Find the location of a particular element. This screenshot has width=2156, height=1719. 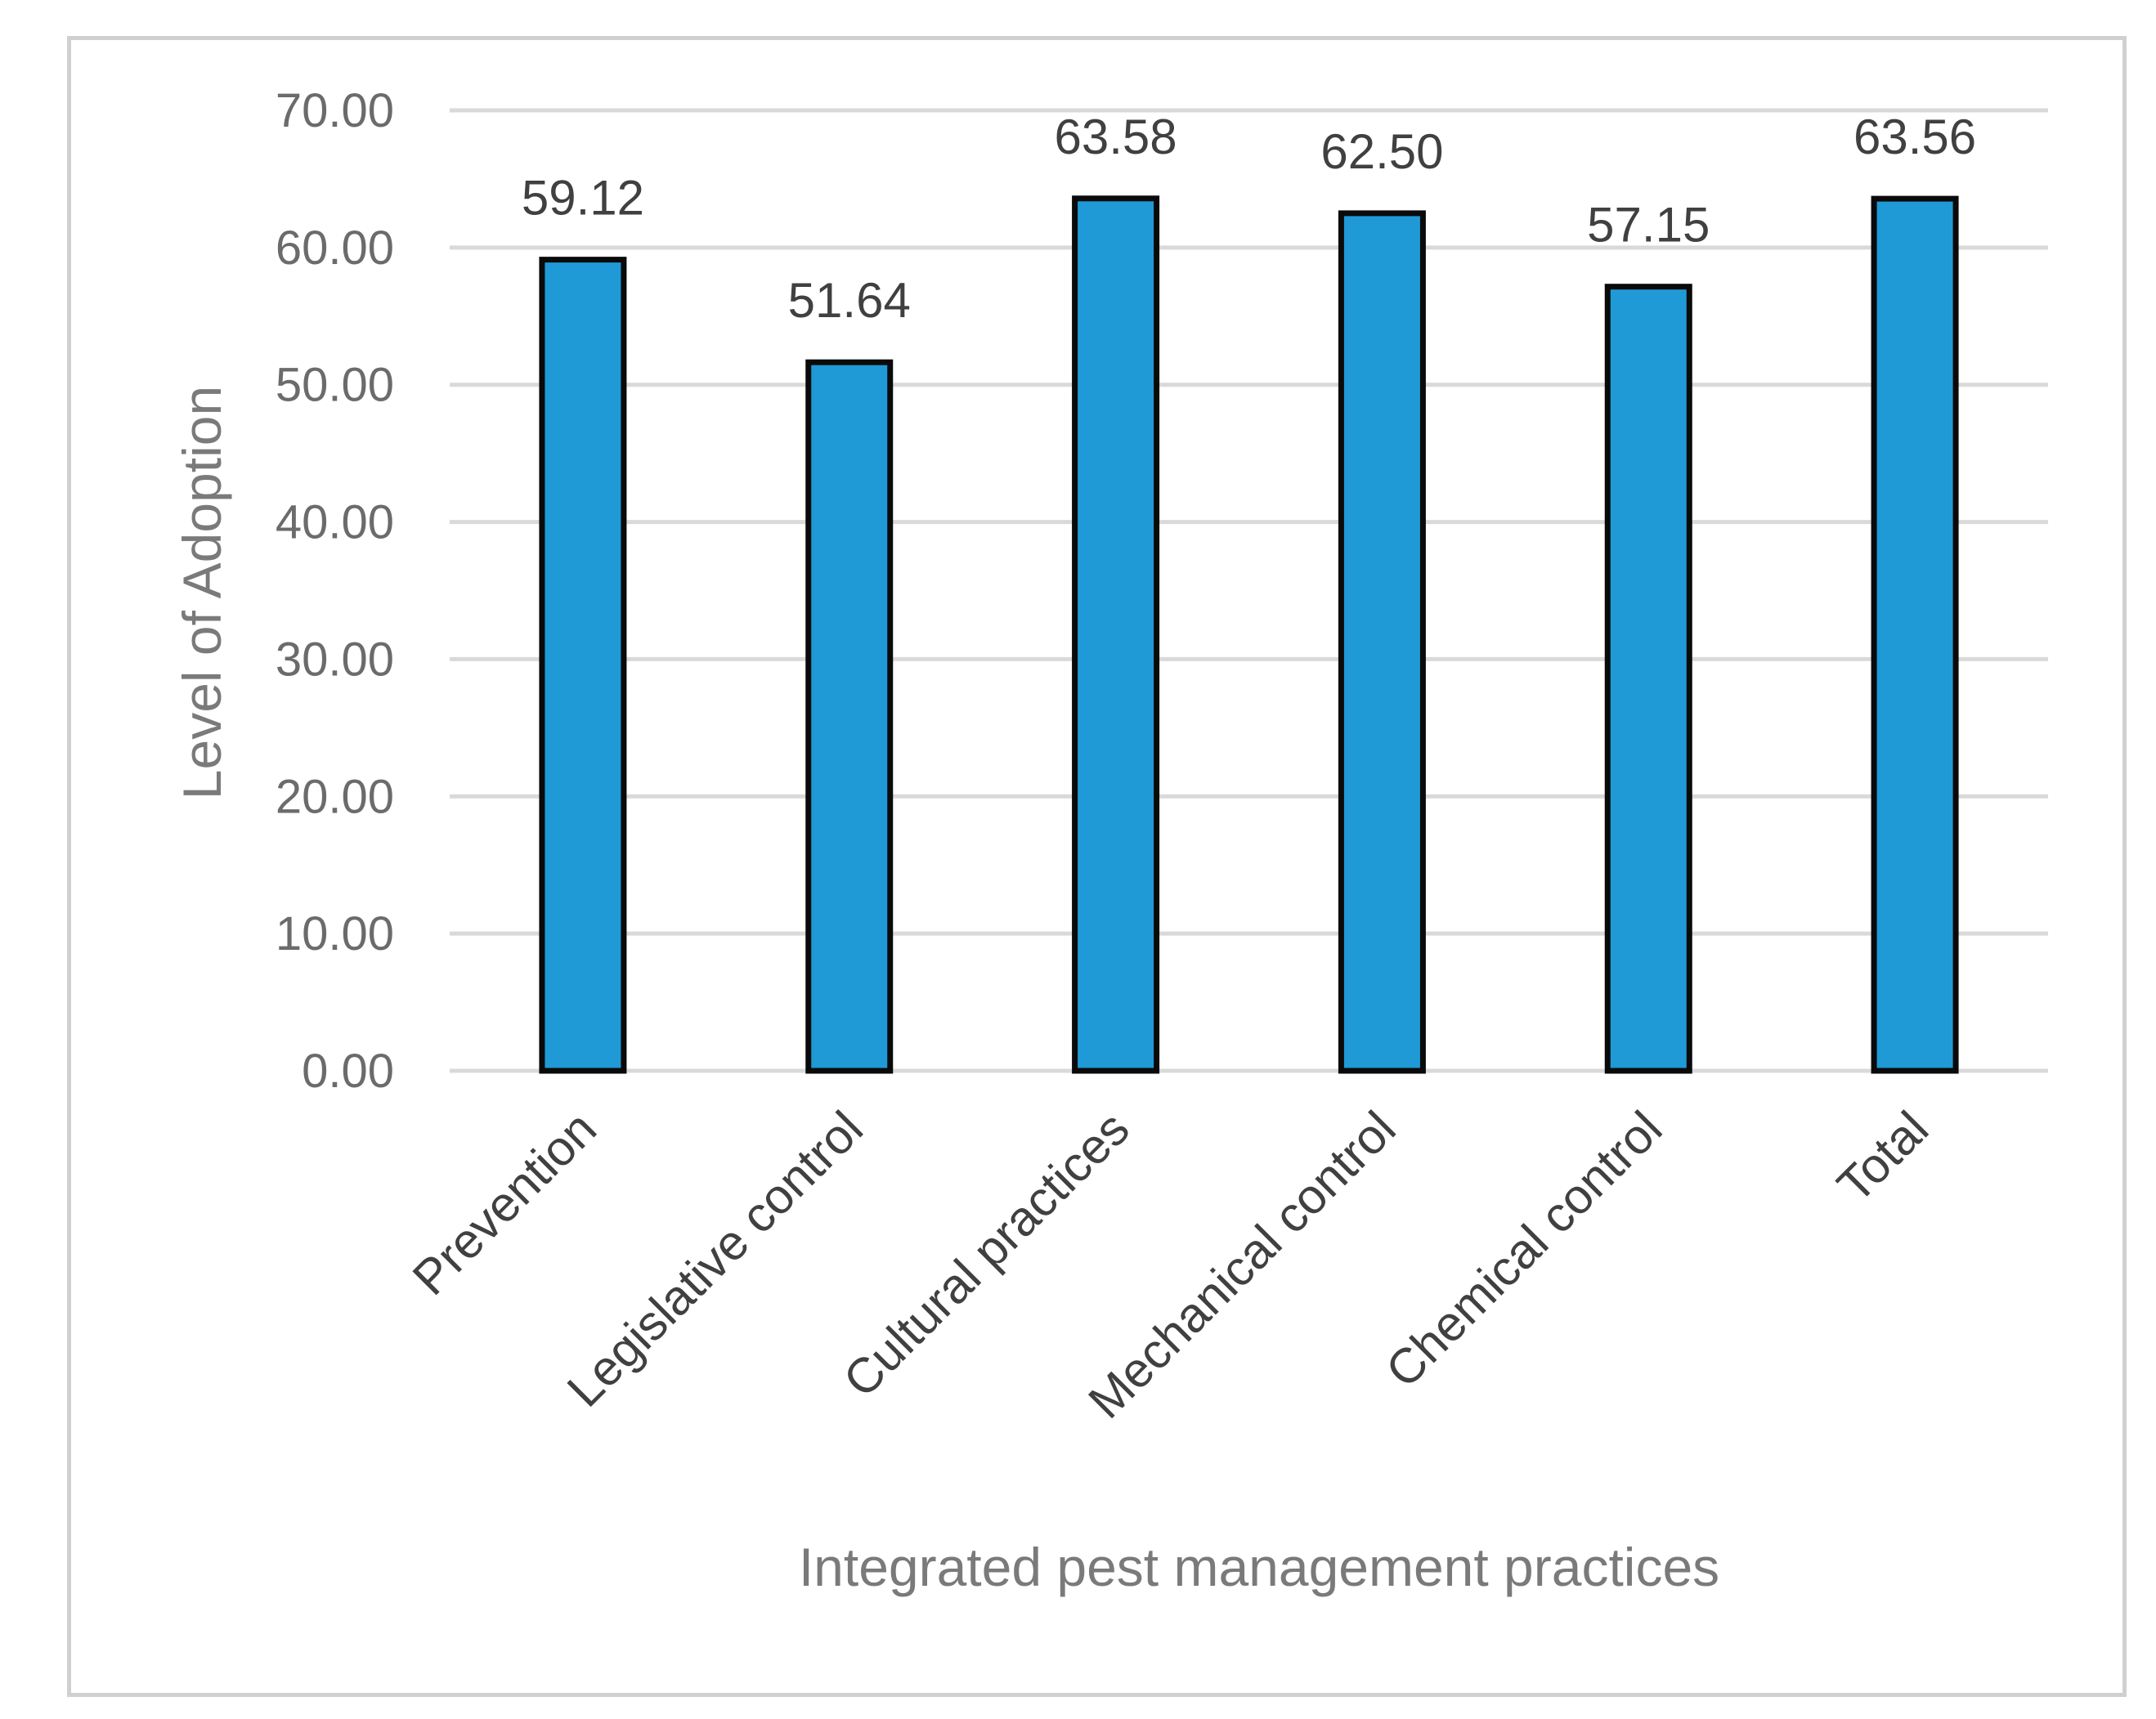

y-tick-label: 20.00 is located at coordinates (335, 797).